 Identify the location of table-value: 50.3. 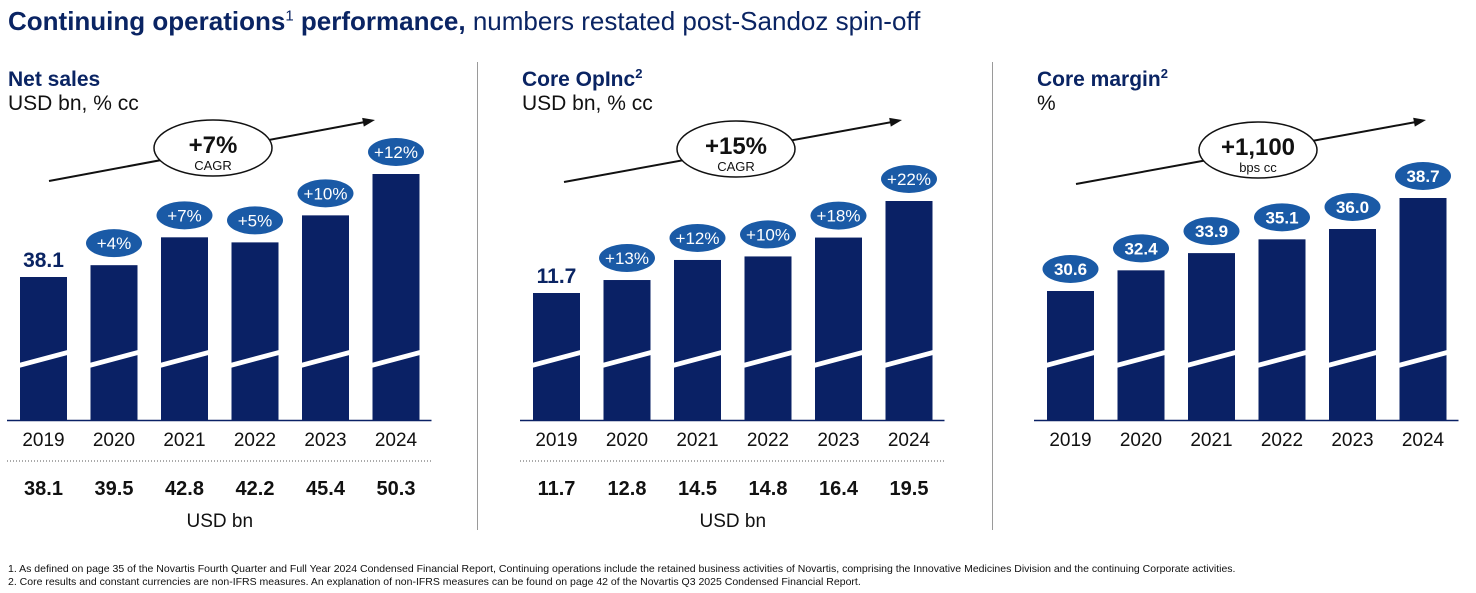
(396, 489).